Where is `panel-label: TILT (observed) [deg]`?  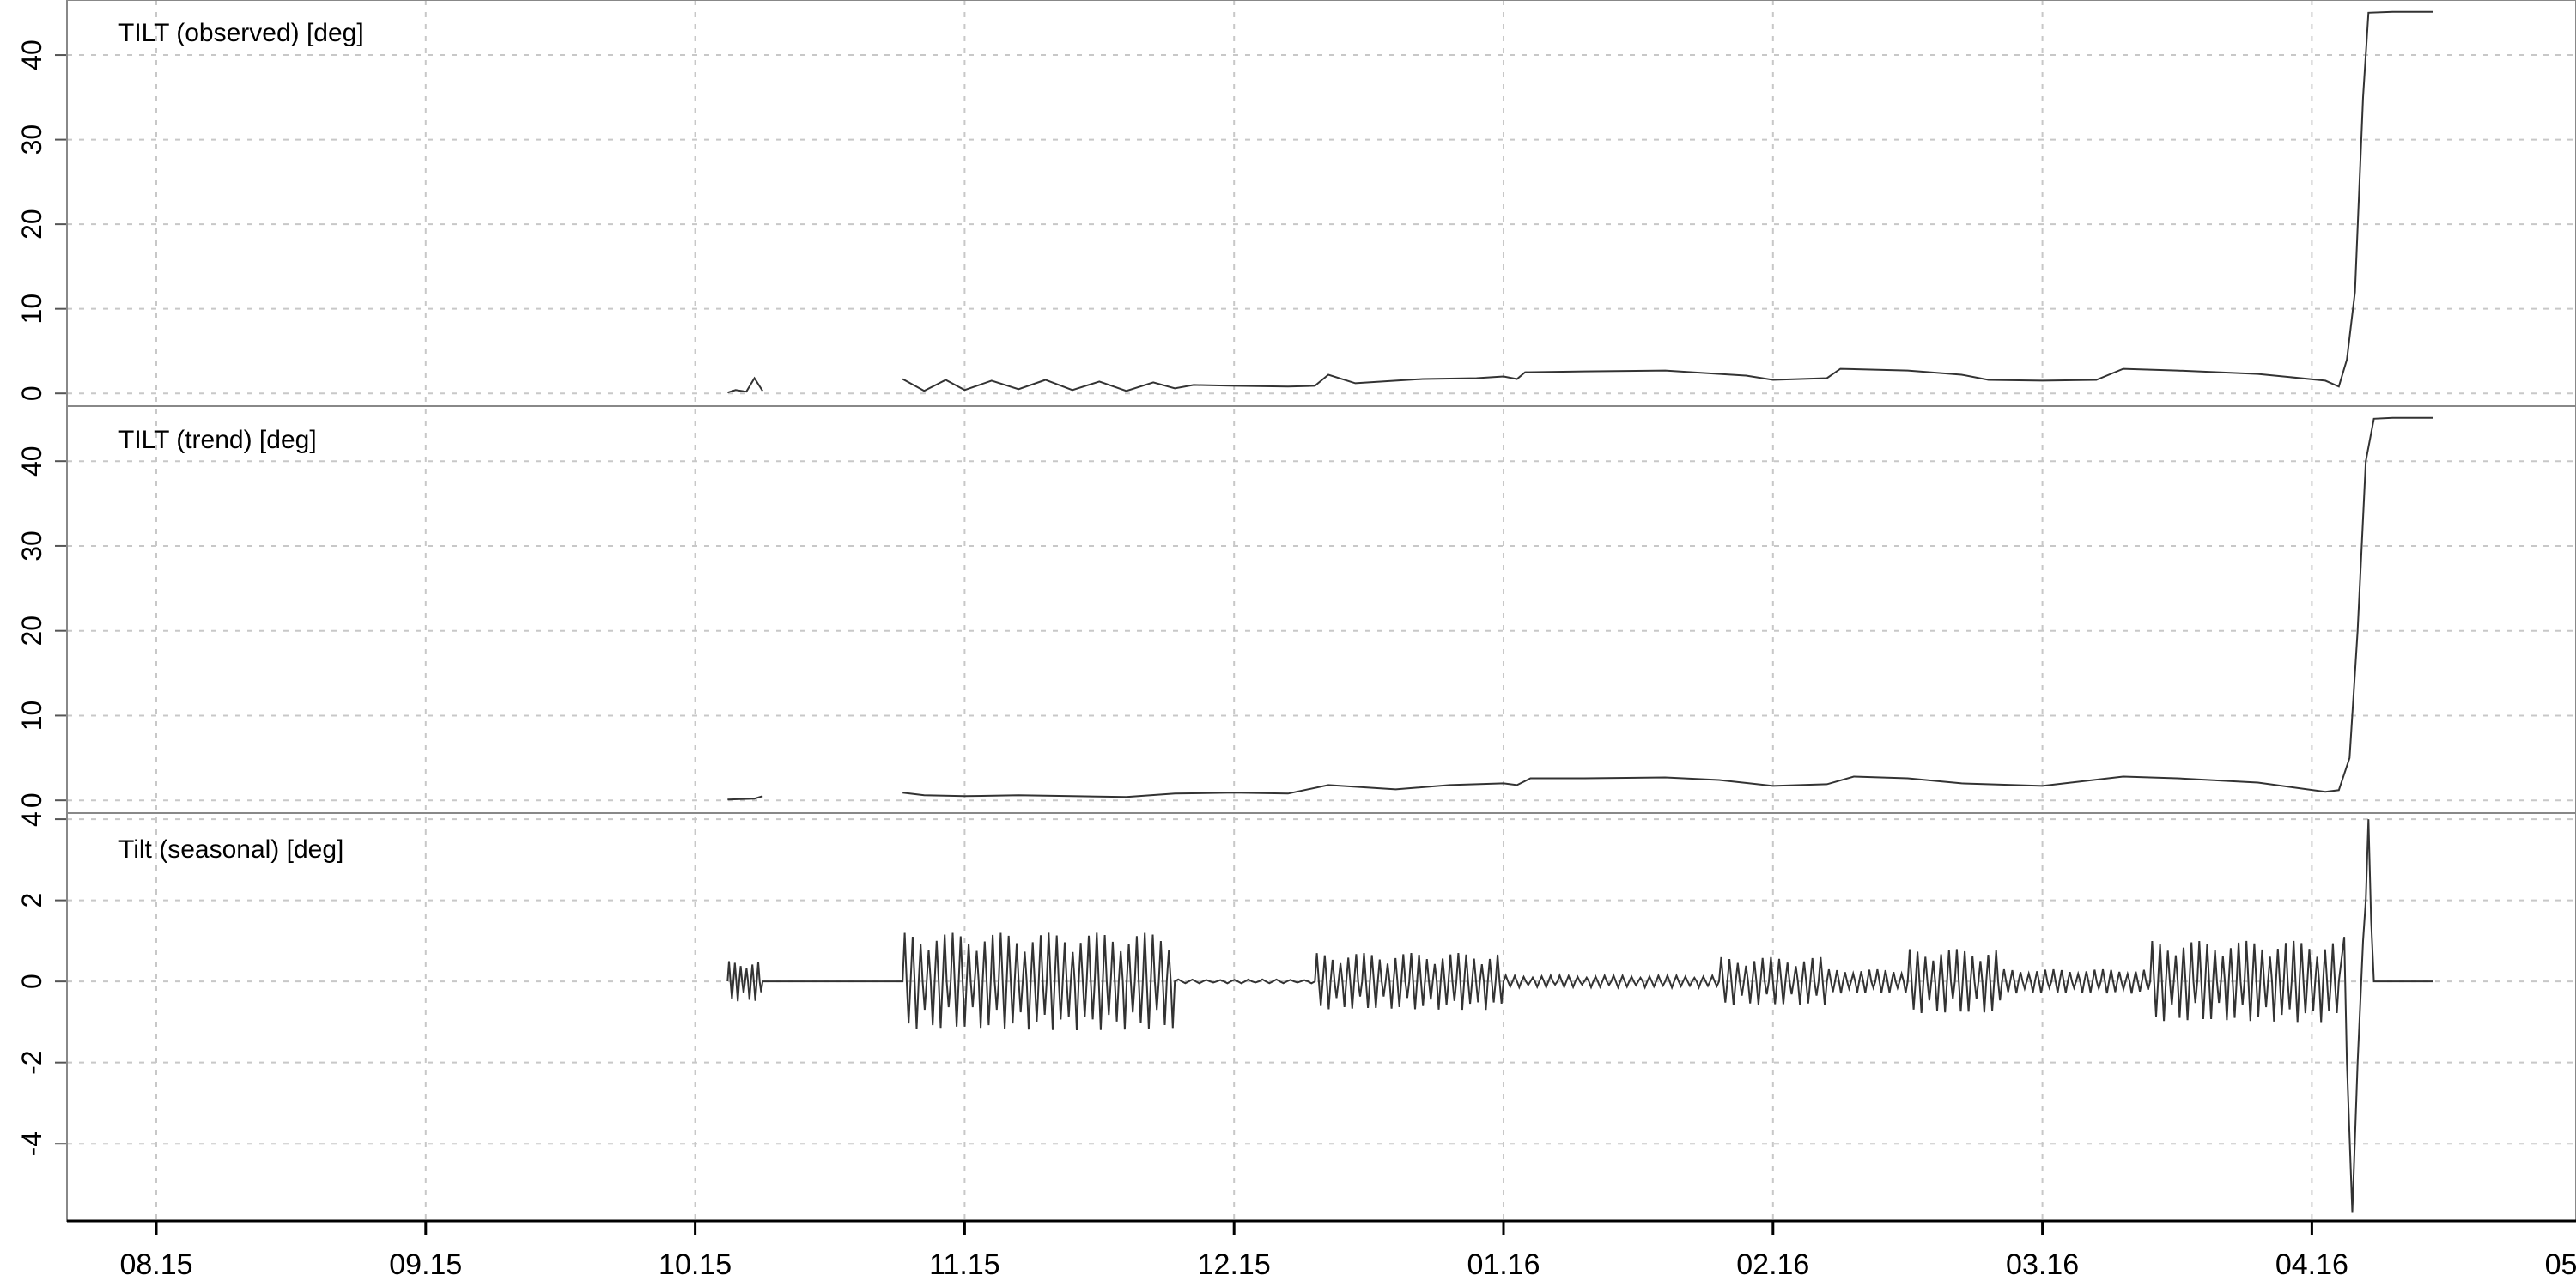
panel-label: TILT (observed) [deg] is located at coordinates (241, 33).